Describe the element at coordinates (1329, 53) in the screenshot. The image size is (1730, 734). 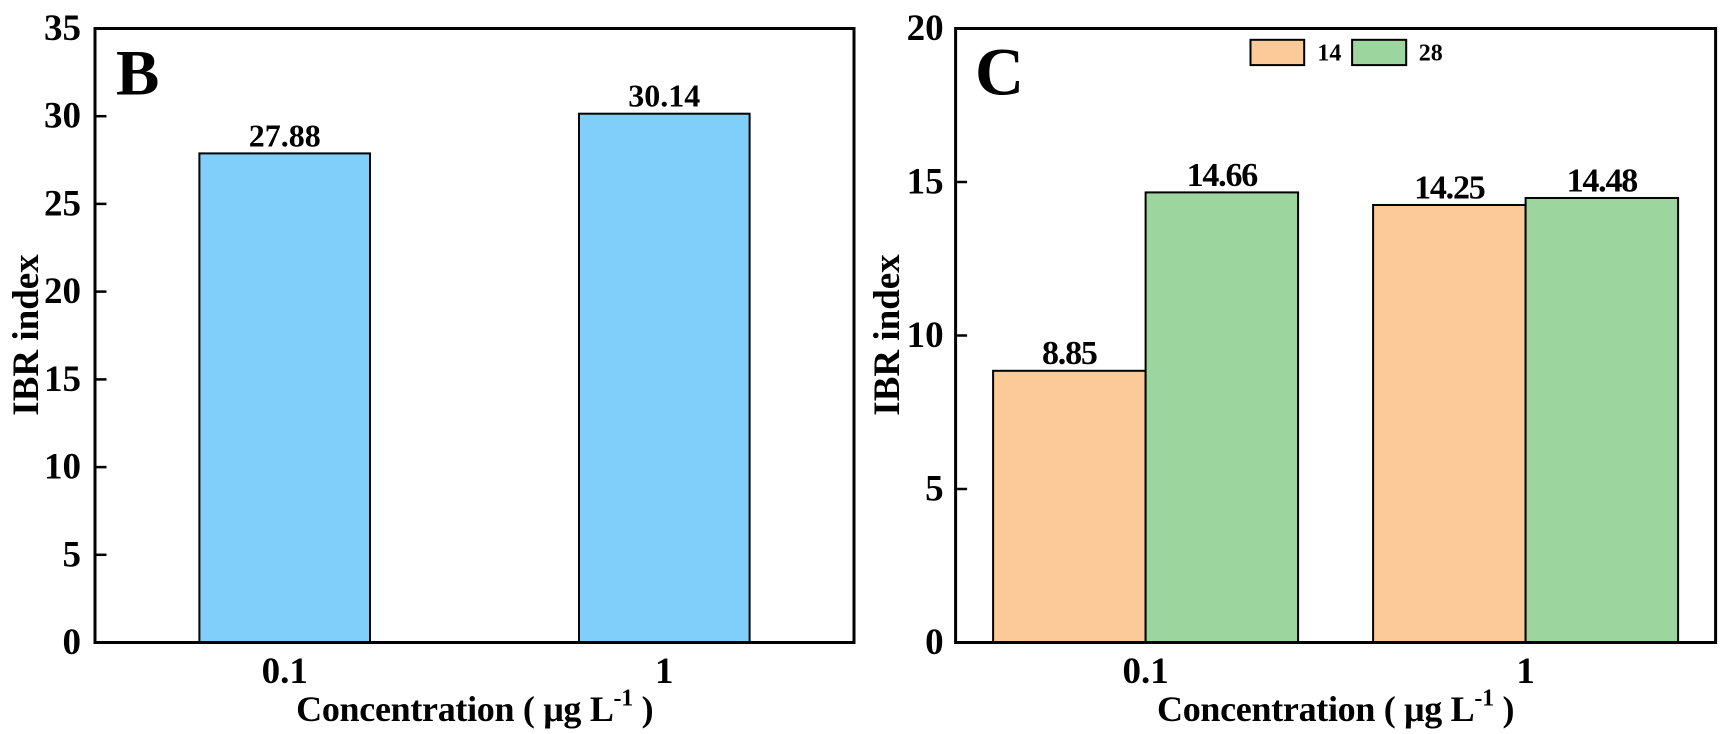
I see `svg-text: 14` at that location.